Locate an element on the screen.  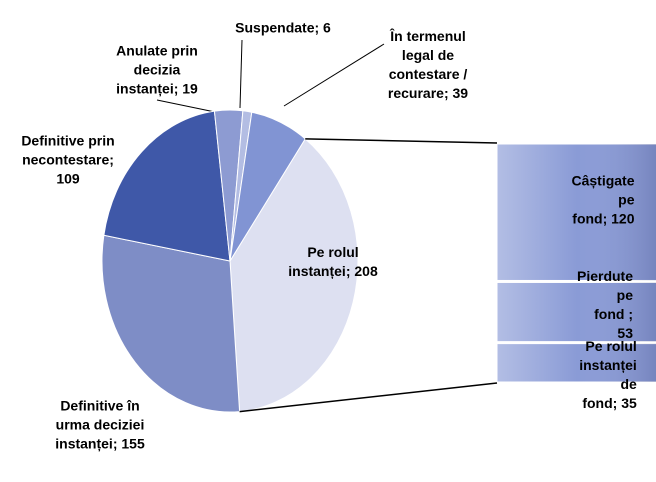
data-label: Pierdute pe fond ; 53 is located at coordinates (605, 304).